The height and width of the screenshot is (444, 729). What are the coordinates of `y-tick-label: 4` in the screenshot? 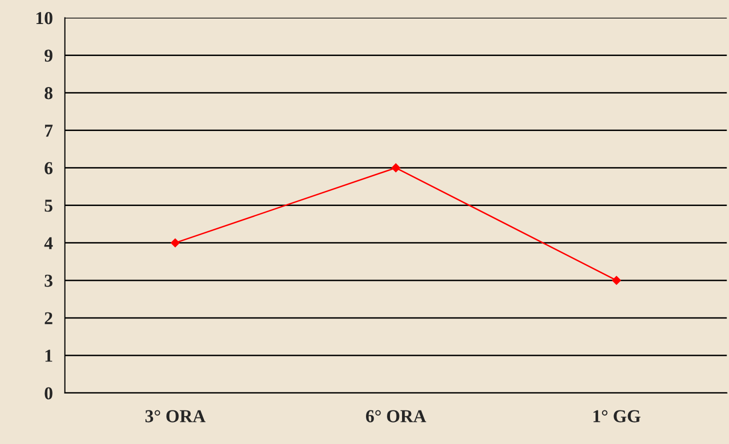 It's located at (48, 243).